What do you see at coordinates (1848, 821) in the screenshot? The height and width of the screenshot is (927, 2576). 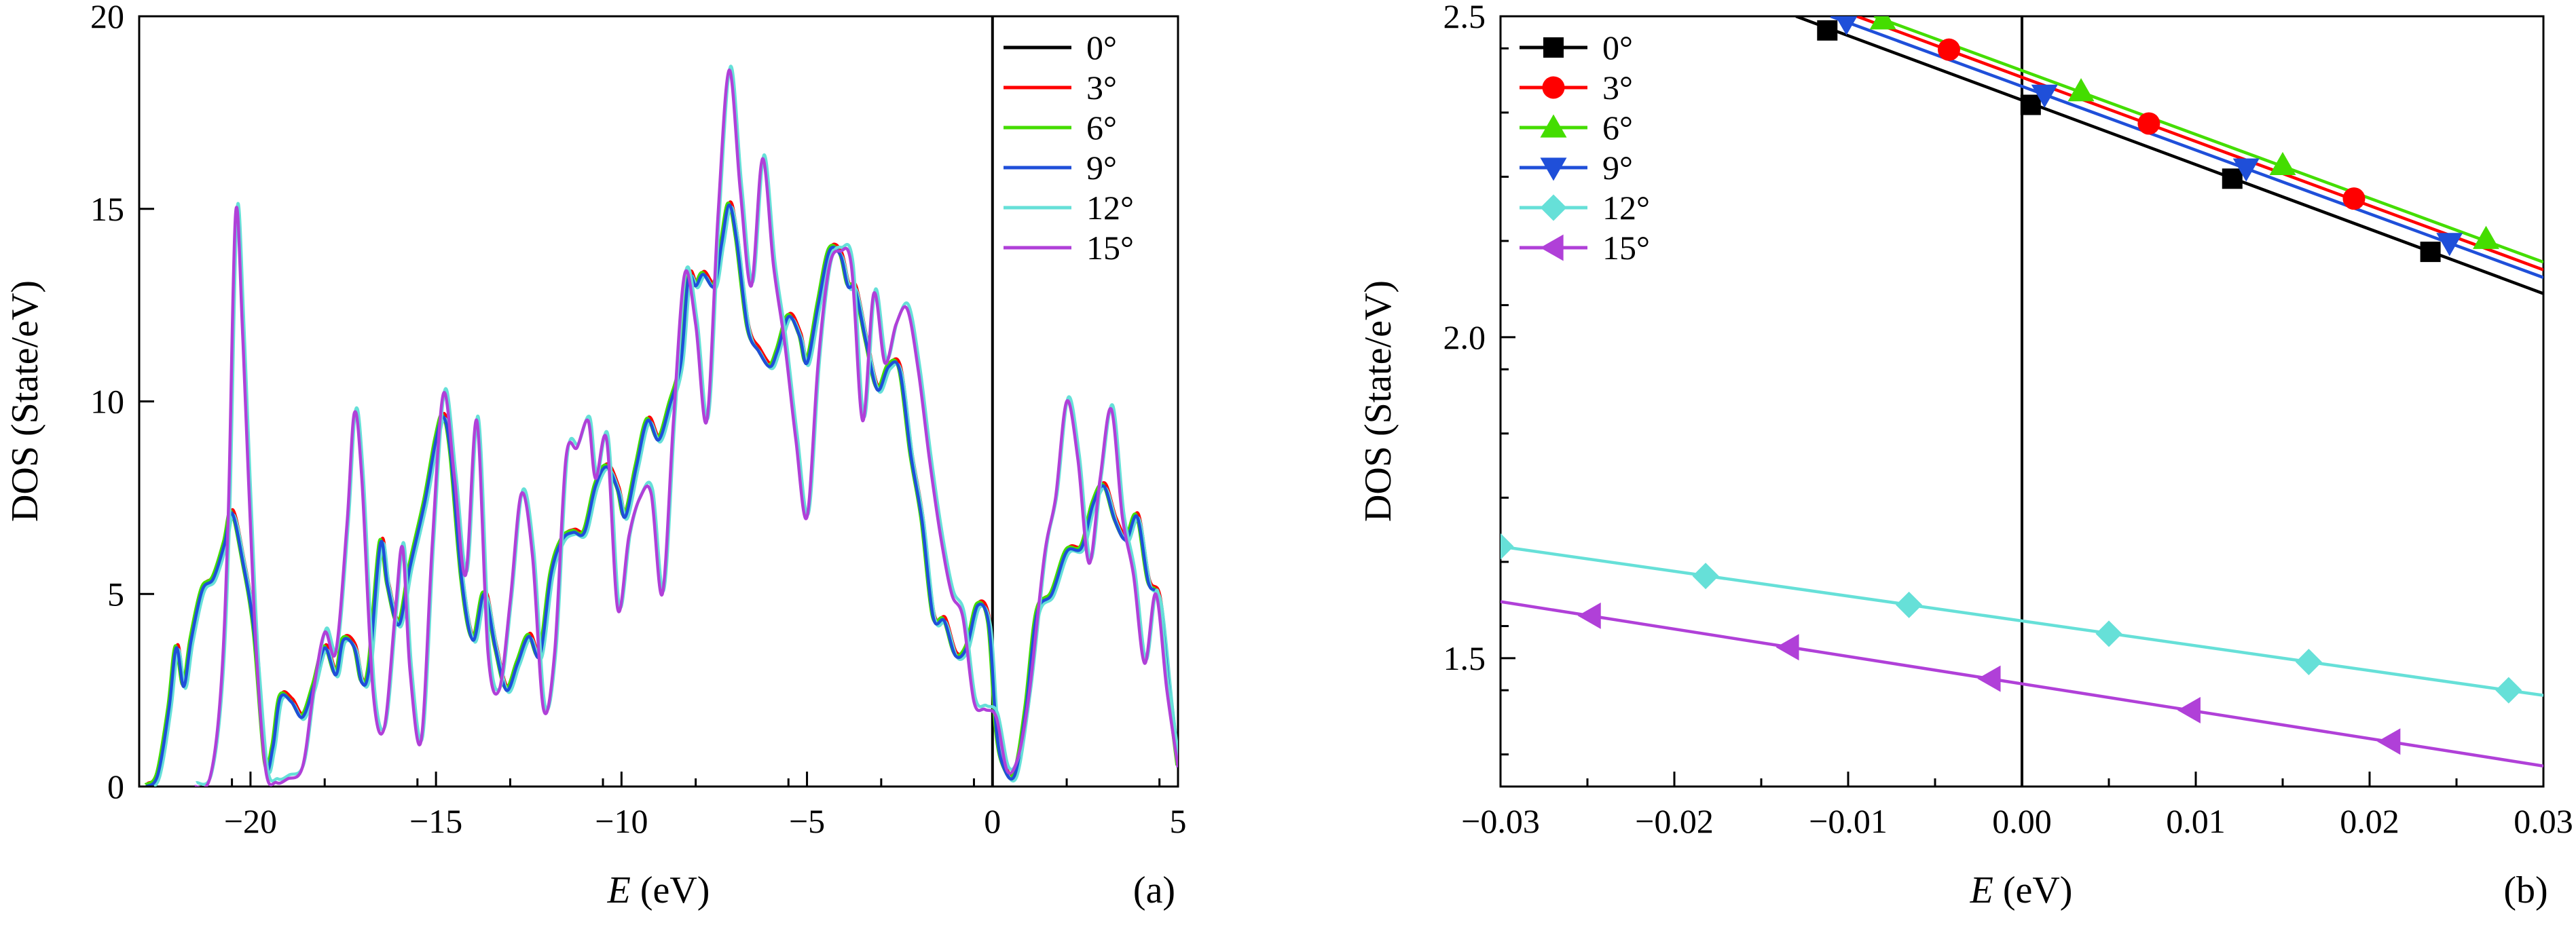 I see `panel-b-x-tick-label: −0.01` at bounding box center [1848, 821].